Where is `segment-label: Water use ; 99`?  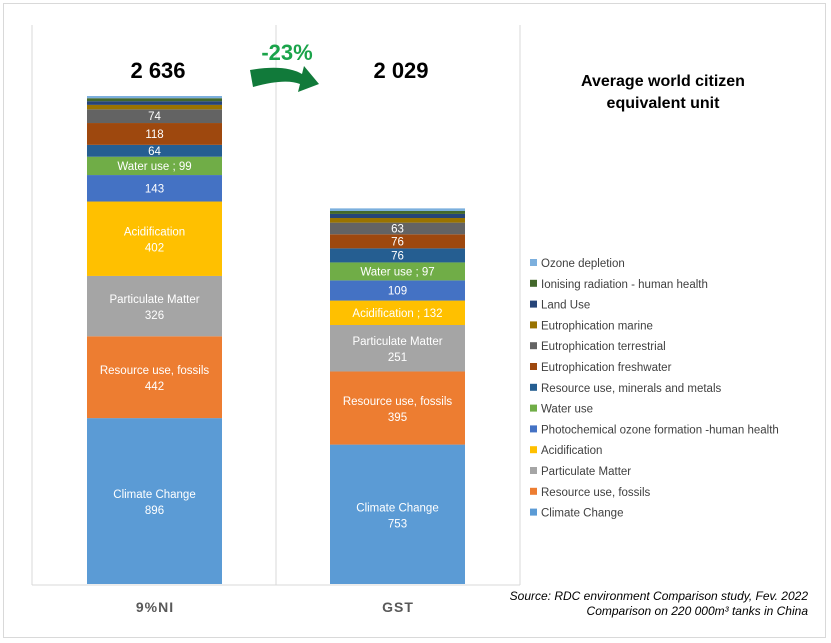
segment-label: Water use ; 99 is located at coordinates (154, 167).